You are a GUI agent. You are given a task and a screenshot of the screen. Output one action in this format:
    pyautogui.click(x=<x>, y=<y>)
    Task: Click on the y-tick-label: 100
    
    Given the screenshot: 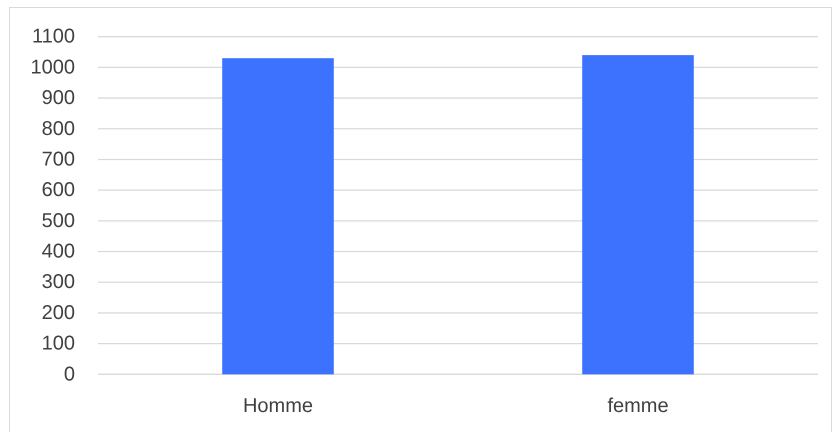 What is the action you would take?
    pyautogui.click(x=58, y=343)
    